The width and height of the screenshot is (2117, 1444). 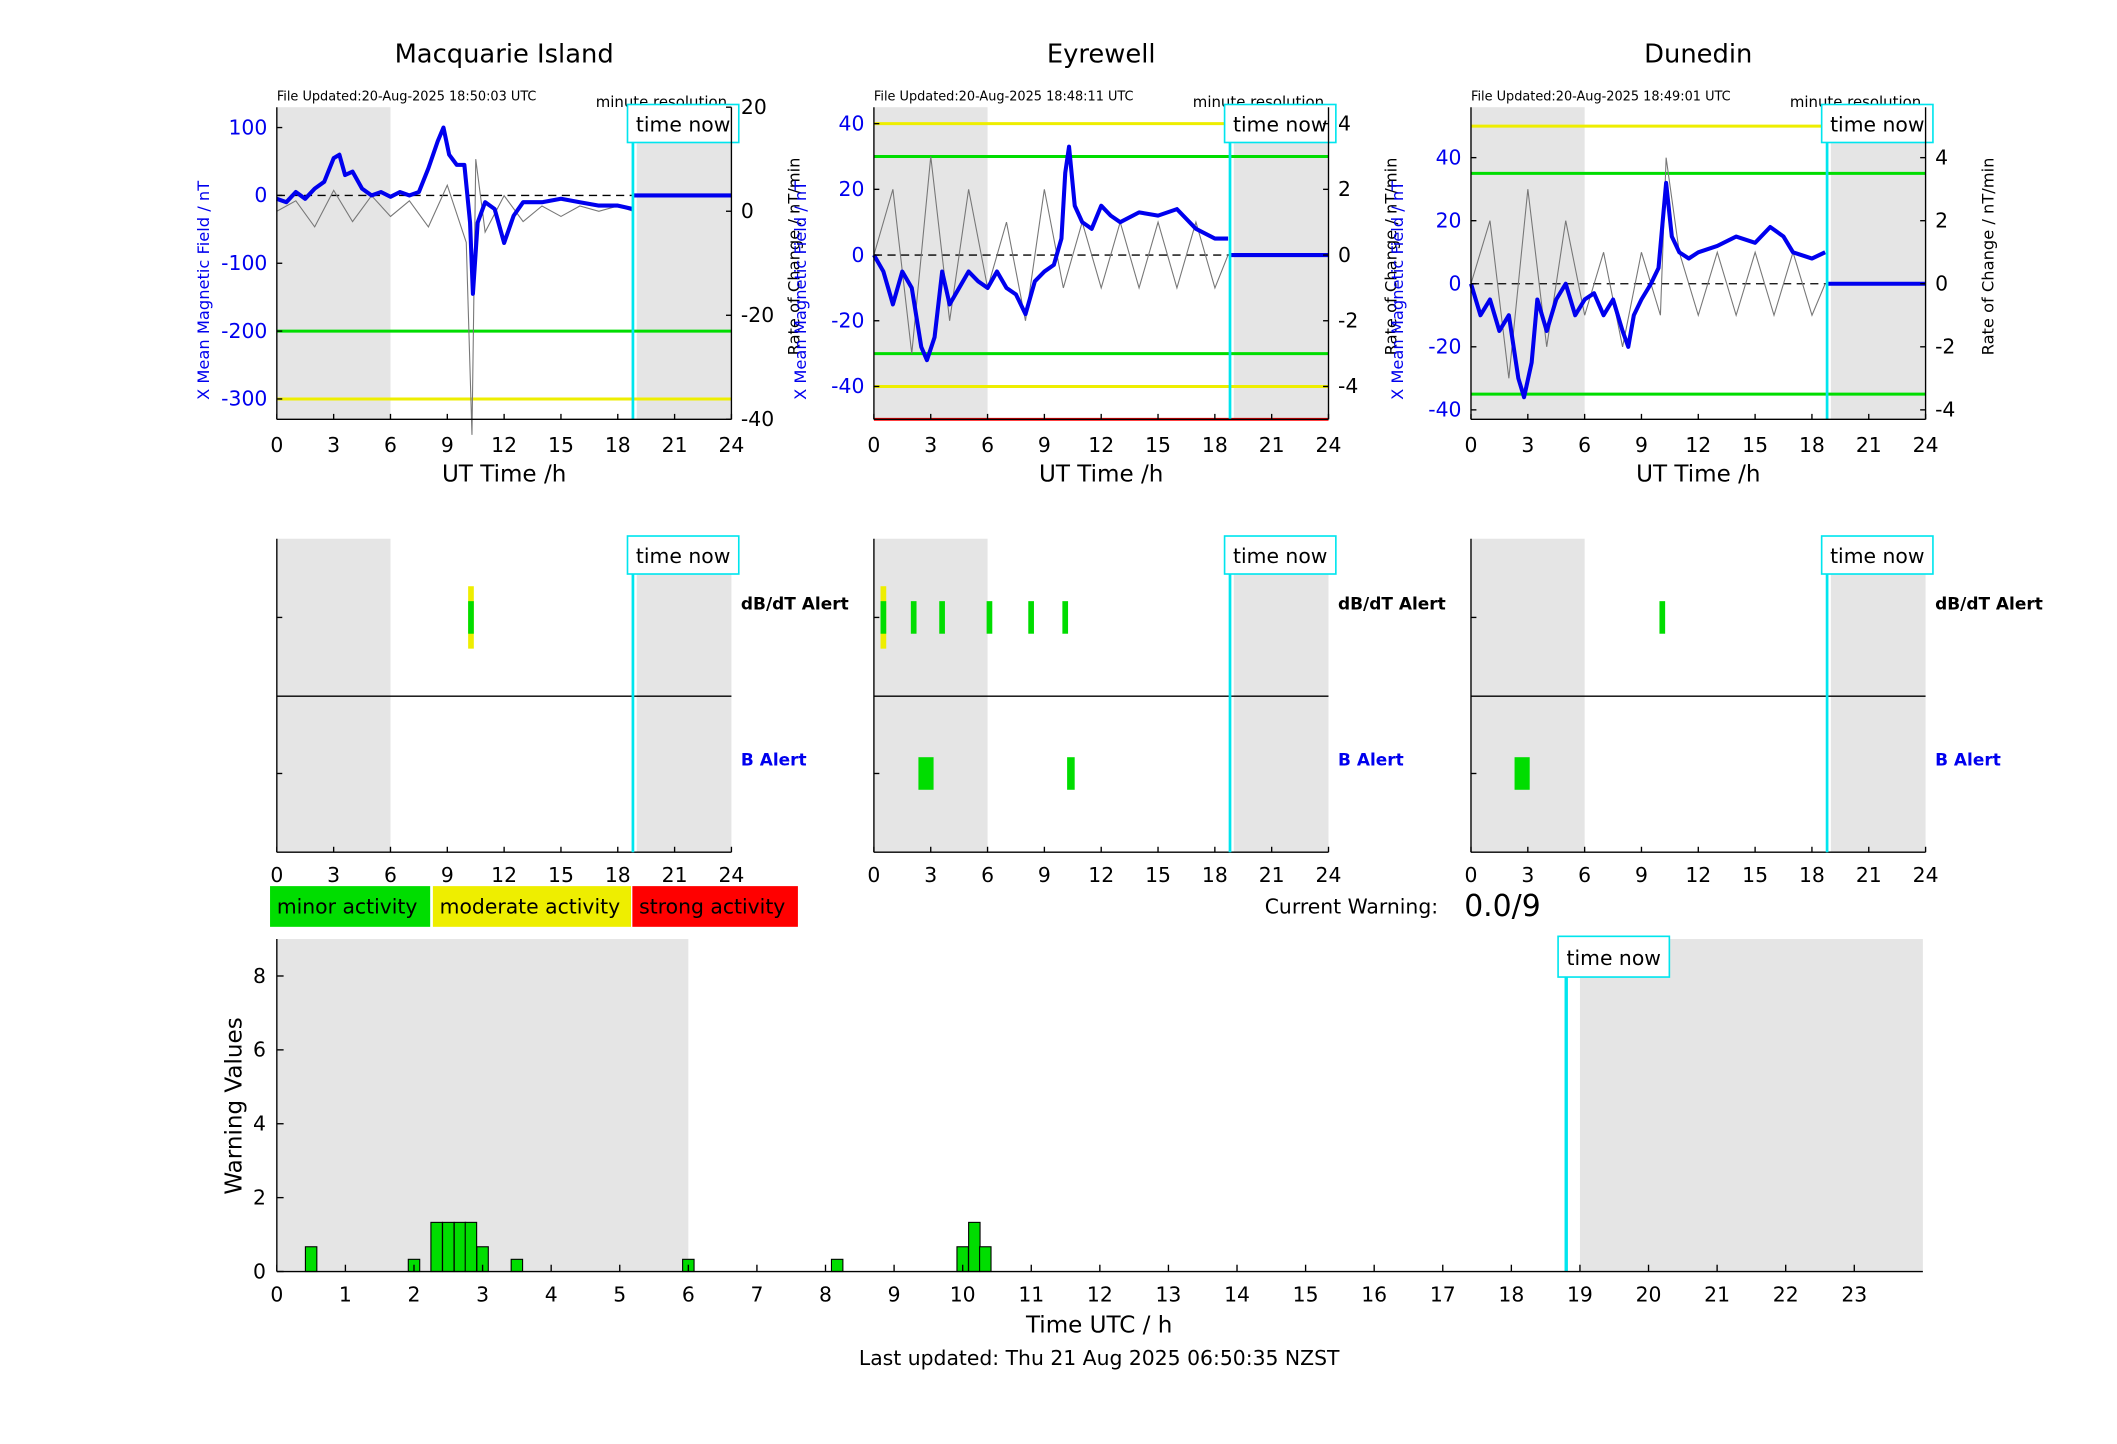 What do you see at coordinates (259, 1197) in the screenshot?
I see `y-tick-label: 2` at bounding box center [259, 1197].